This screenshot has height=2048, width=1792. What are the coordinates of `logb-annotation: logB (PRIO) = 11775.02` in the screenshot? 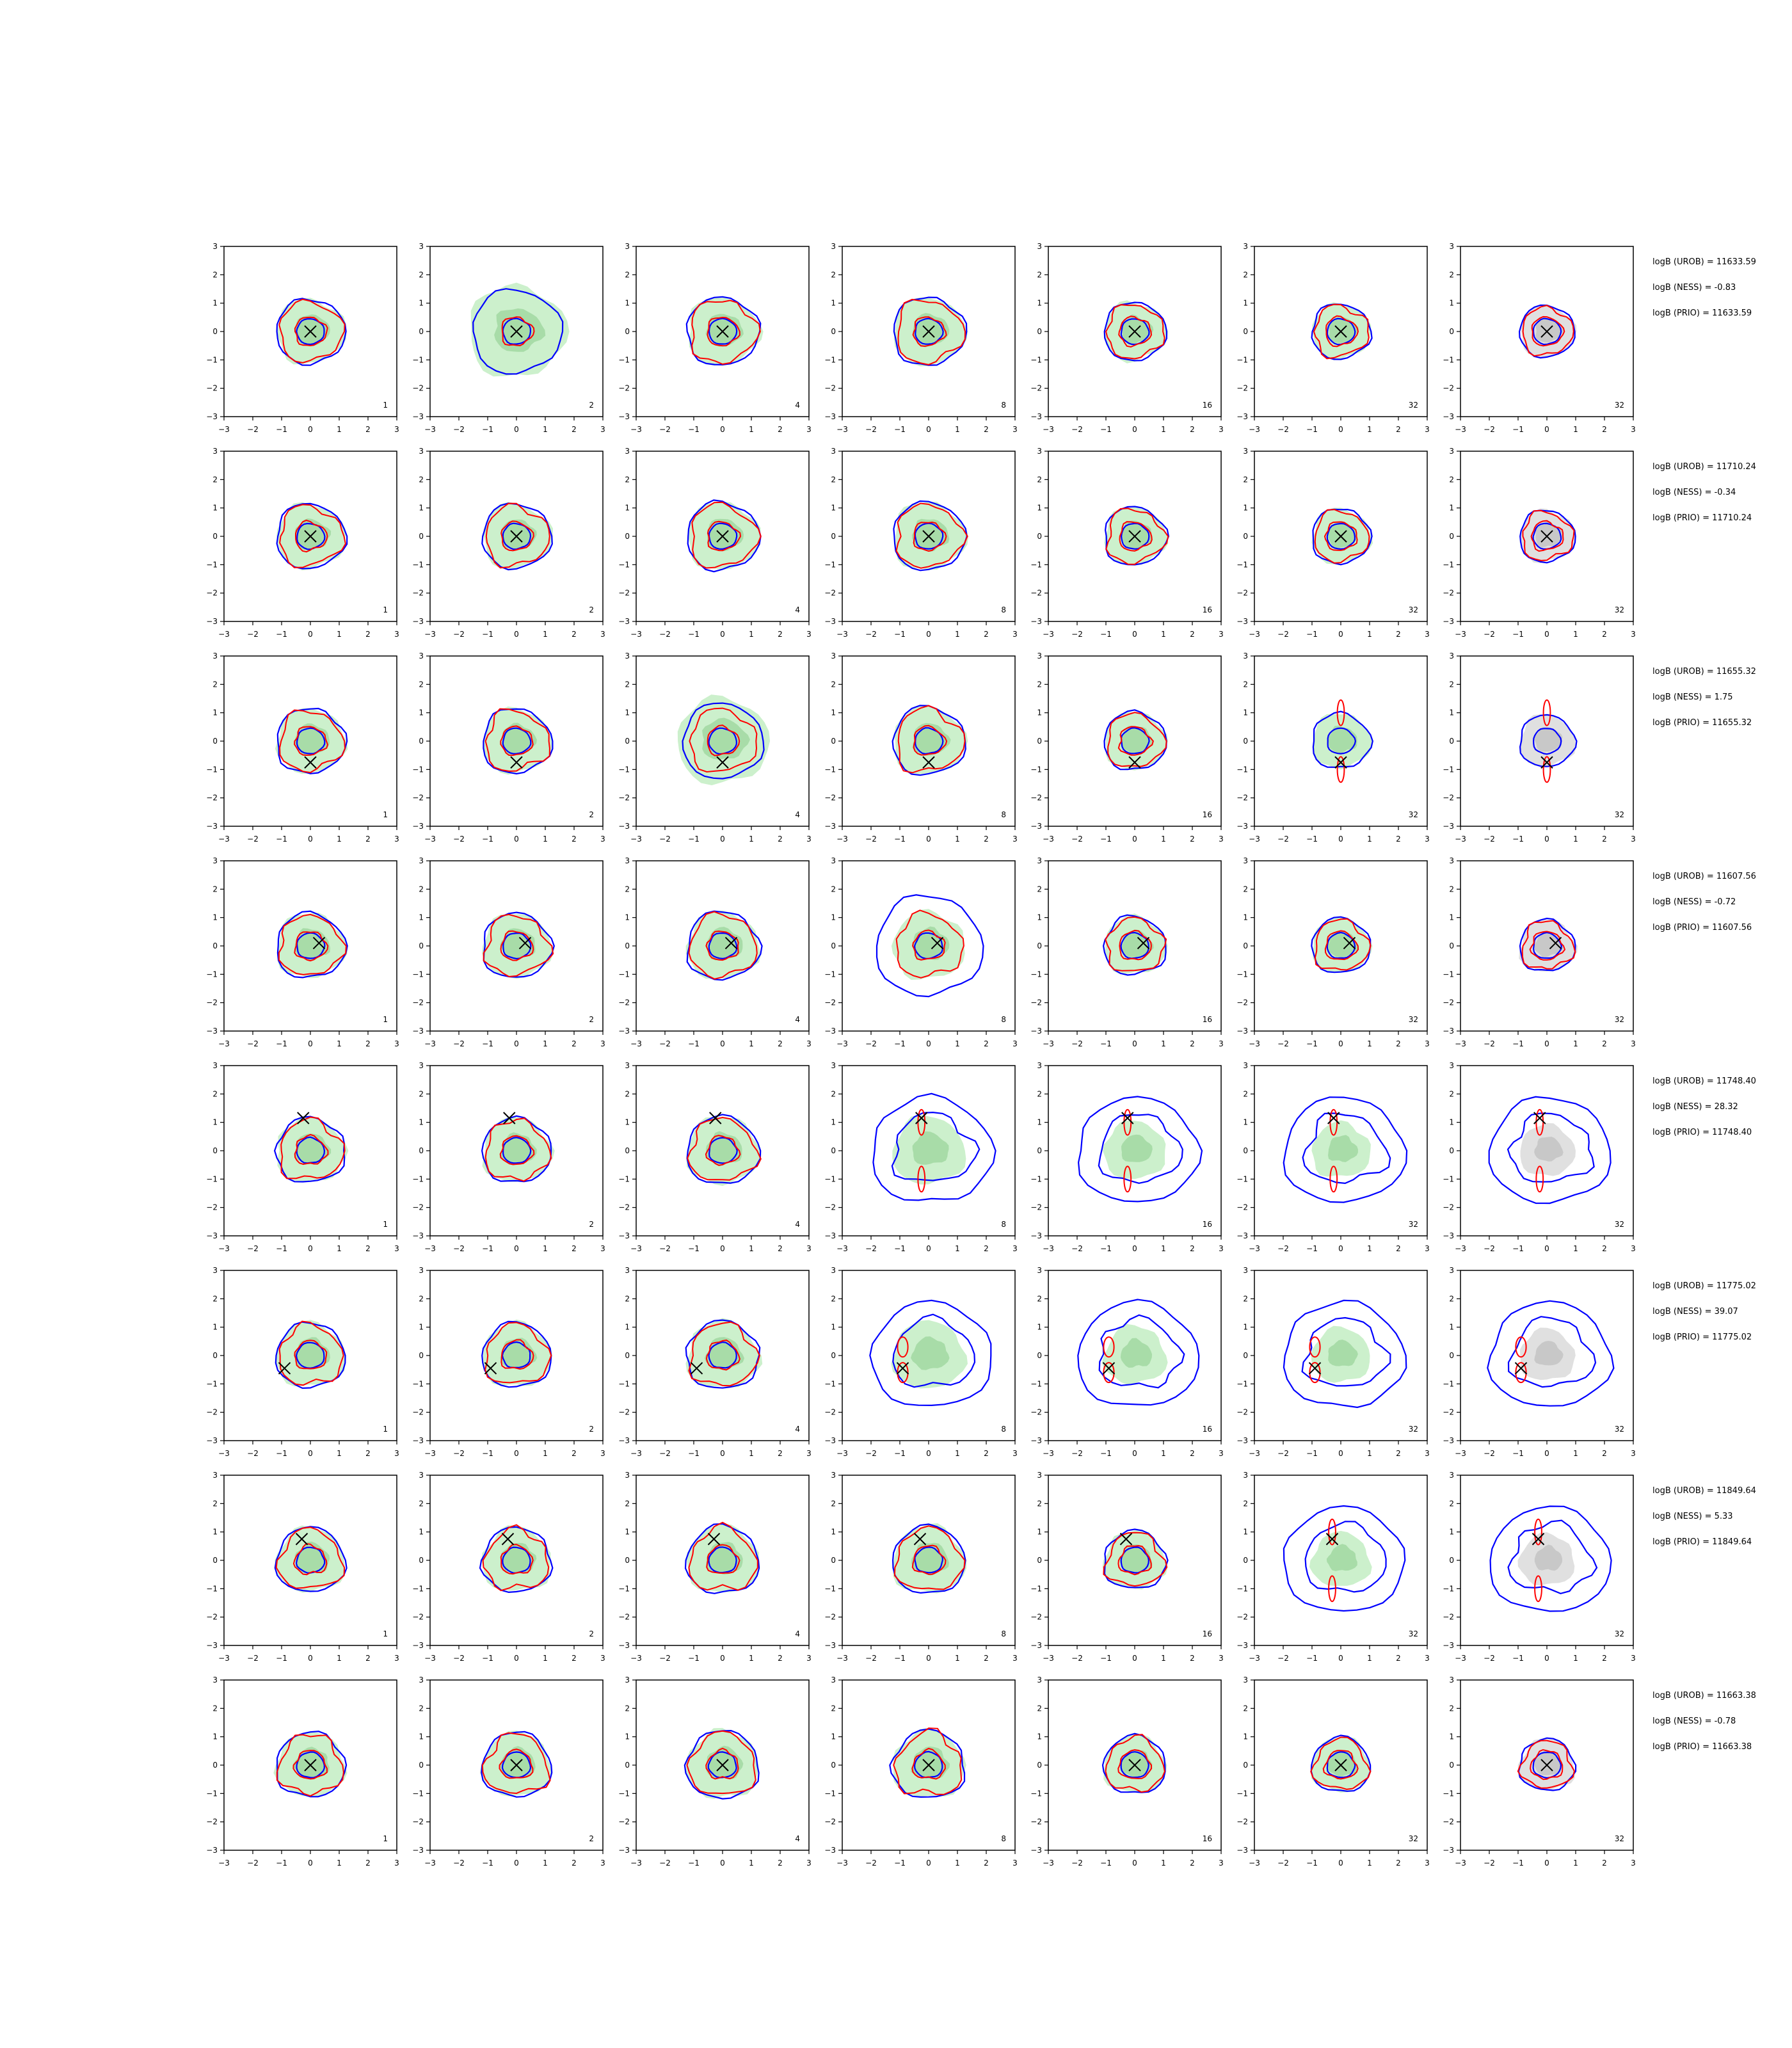 It's located at (1702, 1337).